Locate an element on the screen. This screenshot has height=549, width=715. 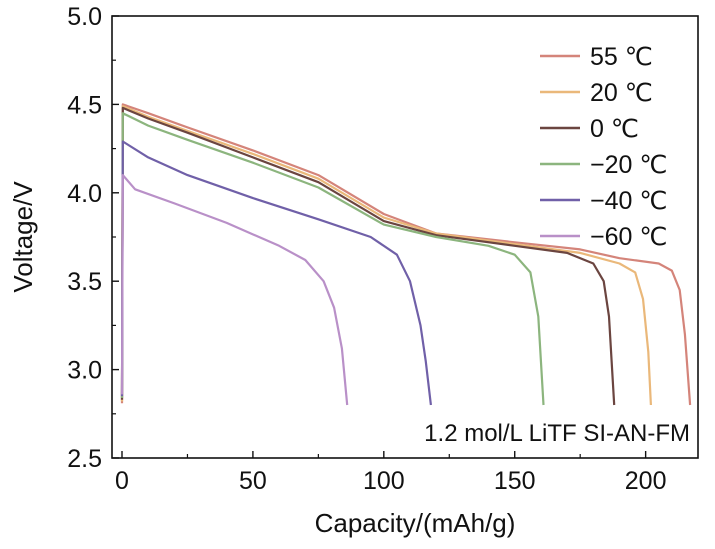
legend-label-1: 20 ℃ is located at coordinates (621, 93).